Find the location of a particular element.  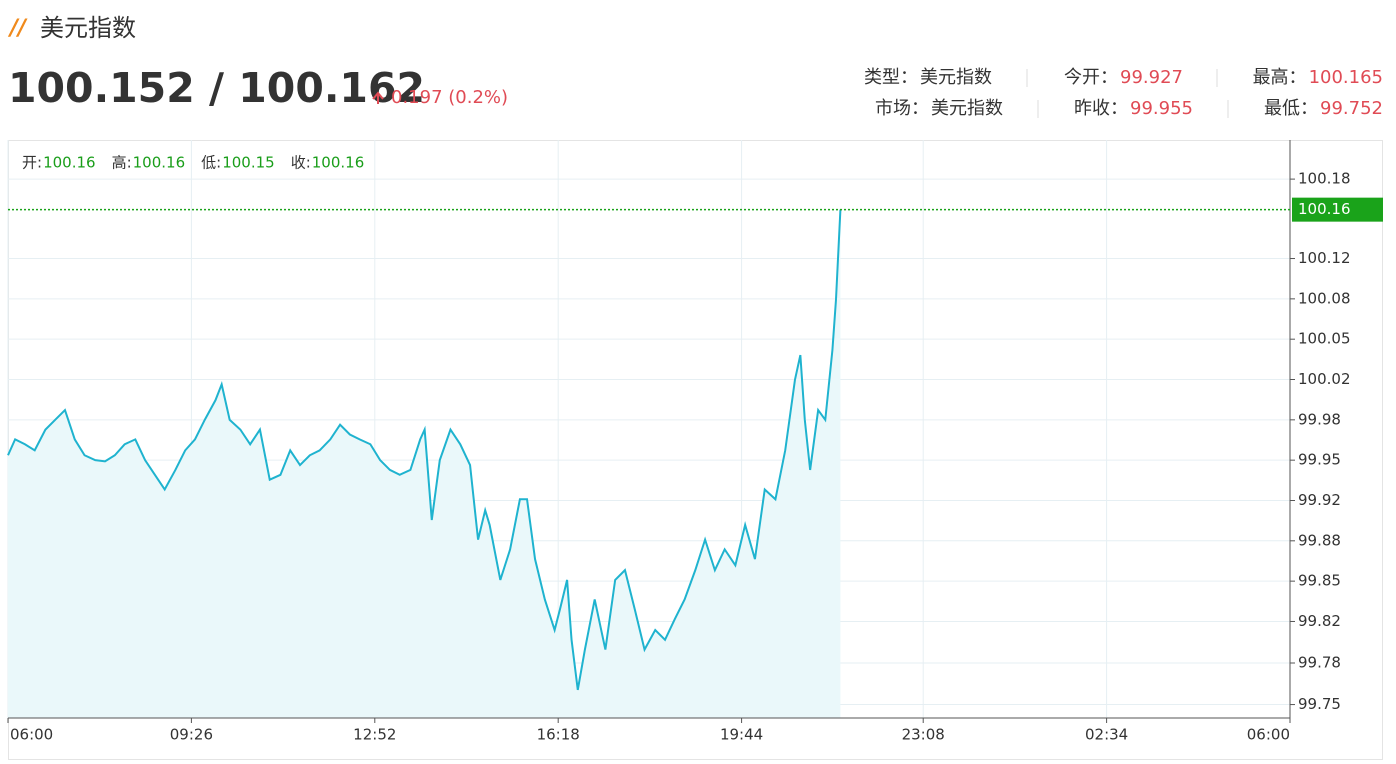

ohlc-label: 收: is located at coordinates (301, 163).